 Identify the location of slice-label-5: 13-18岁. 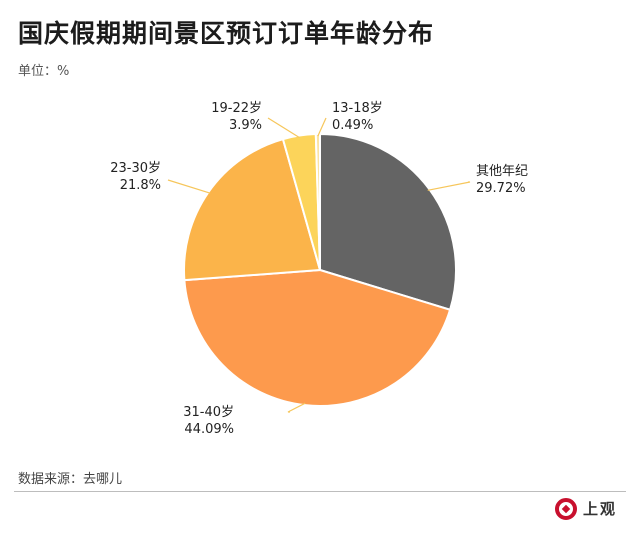
(357, 108).